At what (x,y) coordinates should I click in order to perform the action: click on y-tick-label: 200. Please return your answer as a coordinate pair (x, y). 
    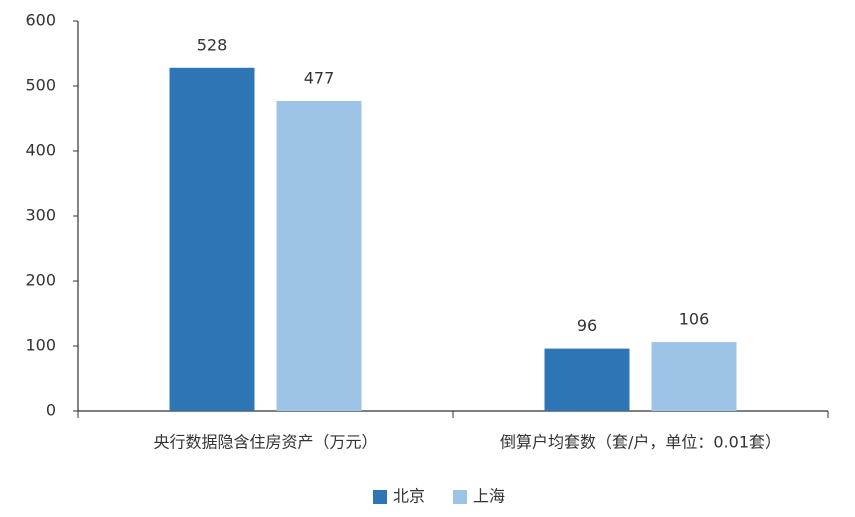
    Looking at the image, I should click on (40, 280).